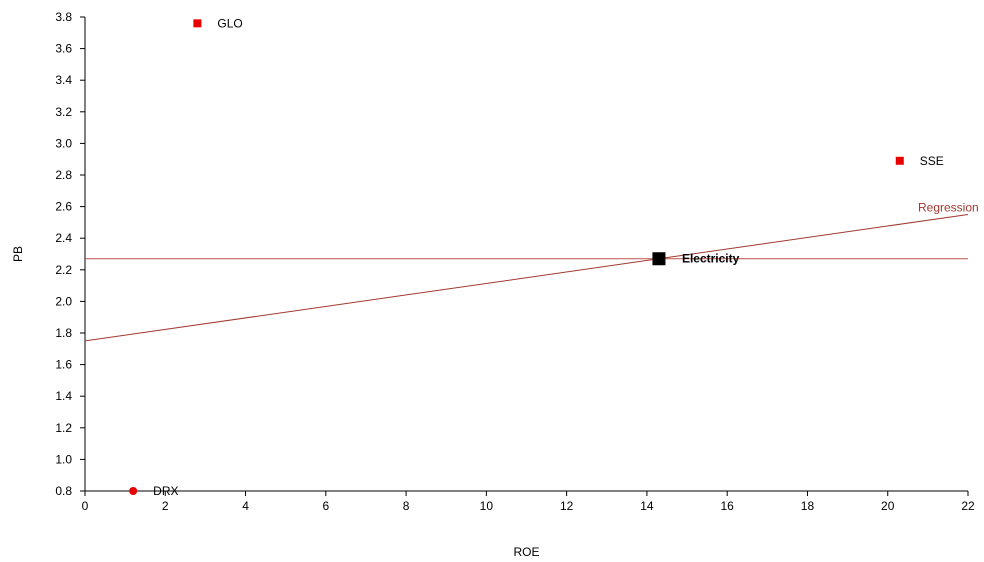 This screenshot has height=562, width=984. I want to click on data-point-label: DRX, so click(165, 491).